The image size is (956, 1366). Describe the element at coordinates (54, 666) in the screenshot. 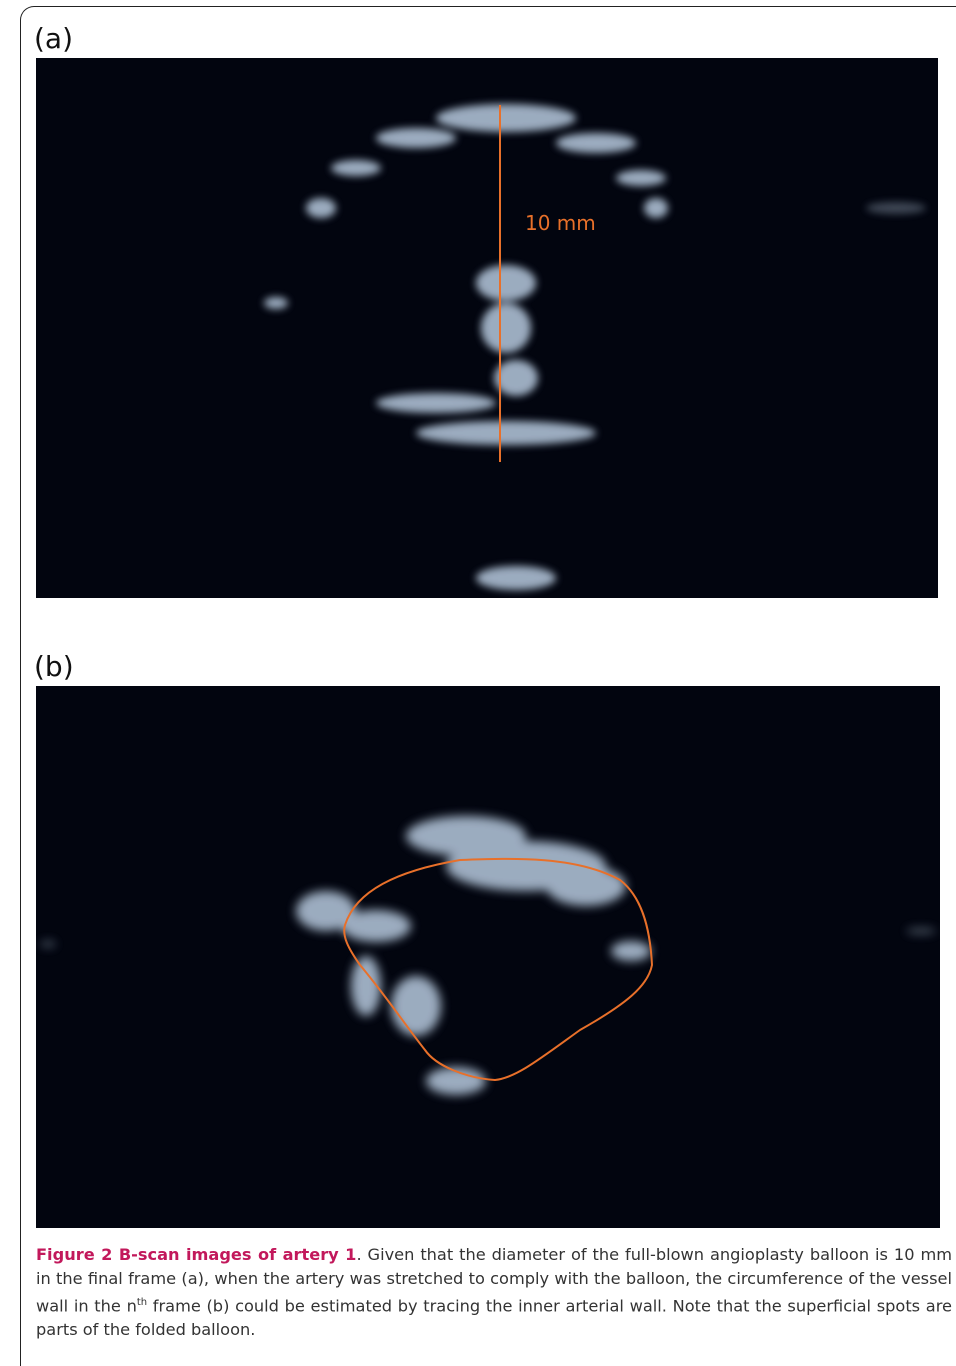

I see `panel-label: (b)` at that location.